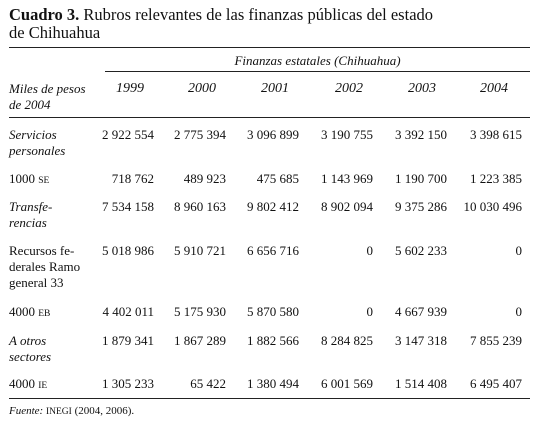 This screenshot has width=538, height=426. What do you see at coordinates (200, 340) in the screenshot?
I see `cell: 1 867 289` at bounding box center [200, 340].